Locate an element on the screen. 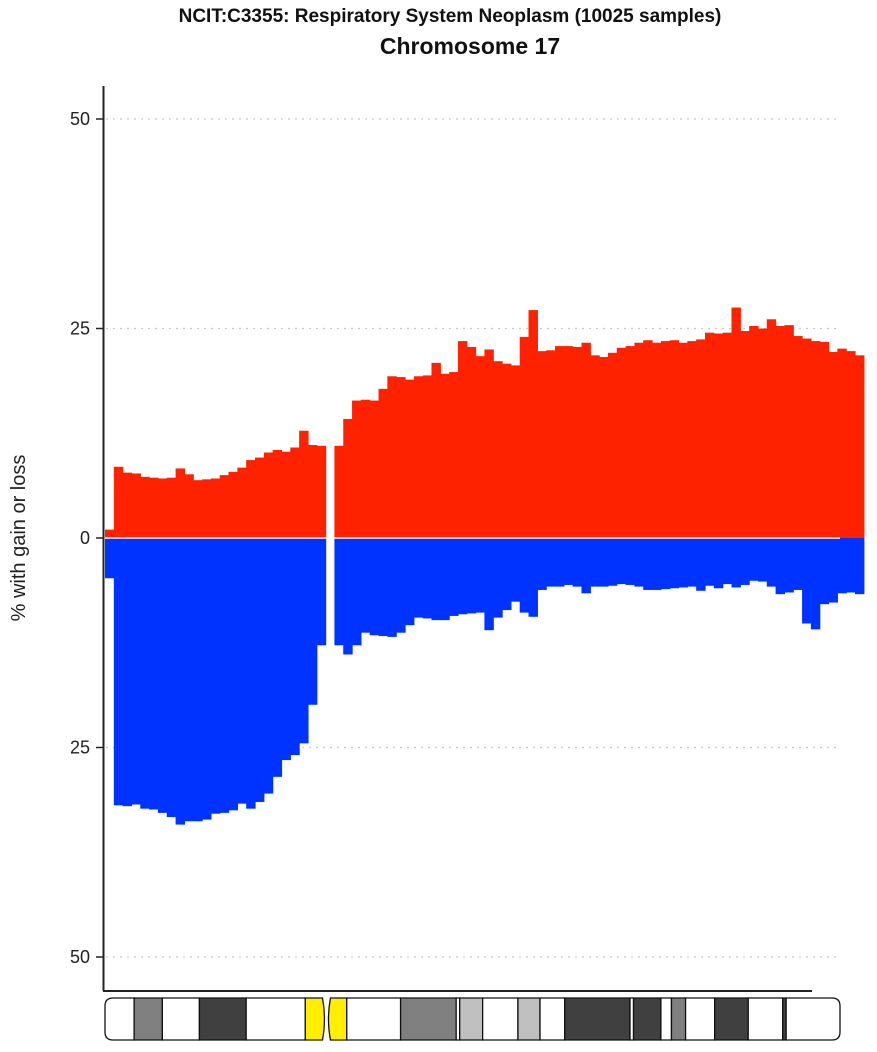 The width and height of the screenshot is (877, 1052). chromosome-ideogram is located at coordinates (472, 1019).